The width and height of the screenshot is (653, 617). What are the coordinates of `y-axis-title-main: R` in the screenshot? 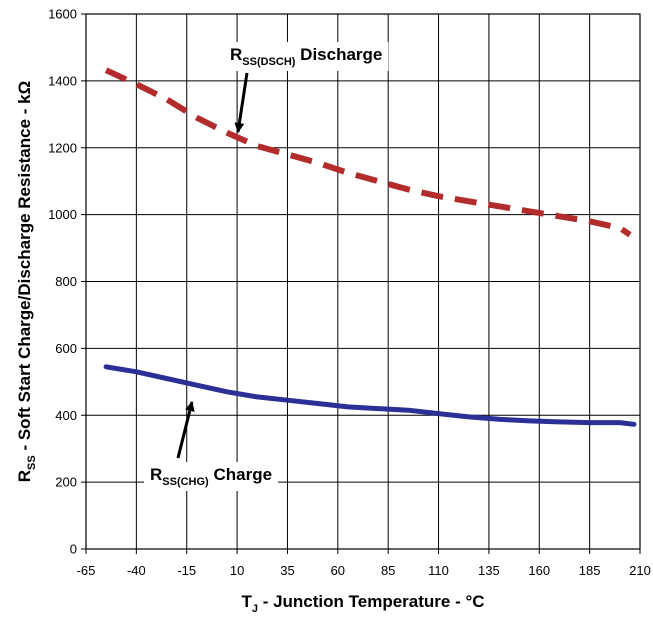 It's located at (24, 476).